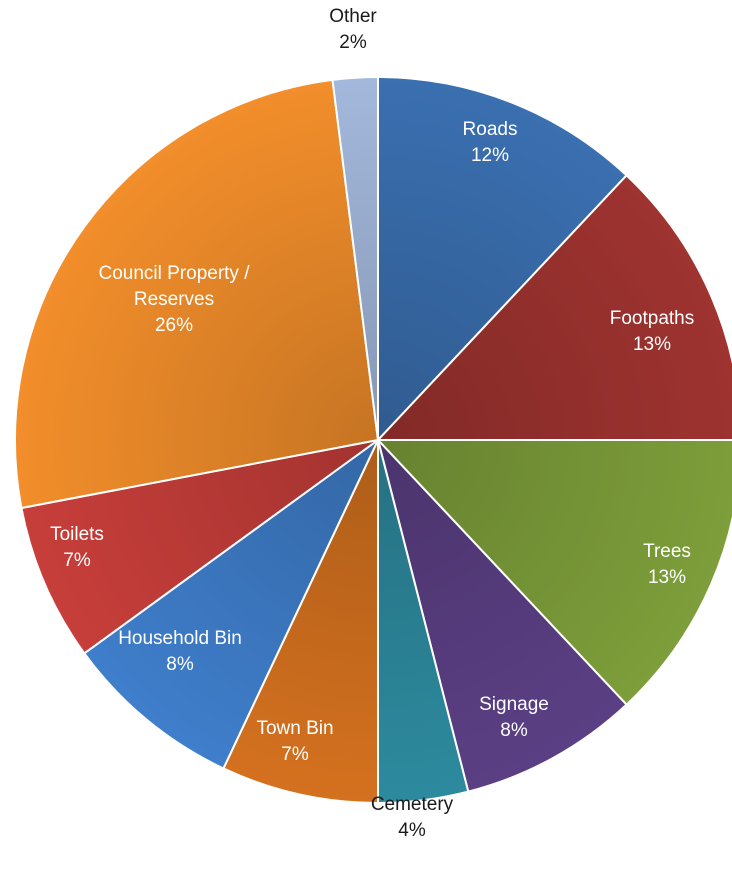 The height and width of the screenshot is (875, 732). What do you see at coordinates (652, 318) in the screenshot?
I see `pie-label-name: Footpaths` at bounding box center [652, 318].